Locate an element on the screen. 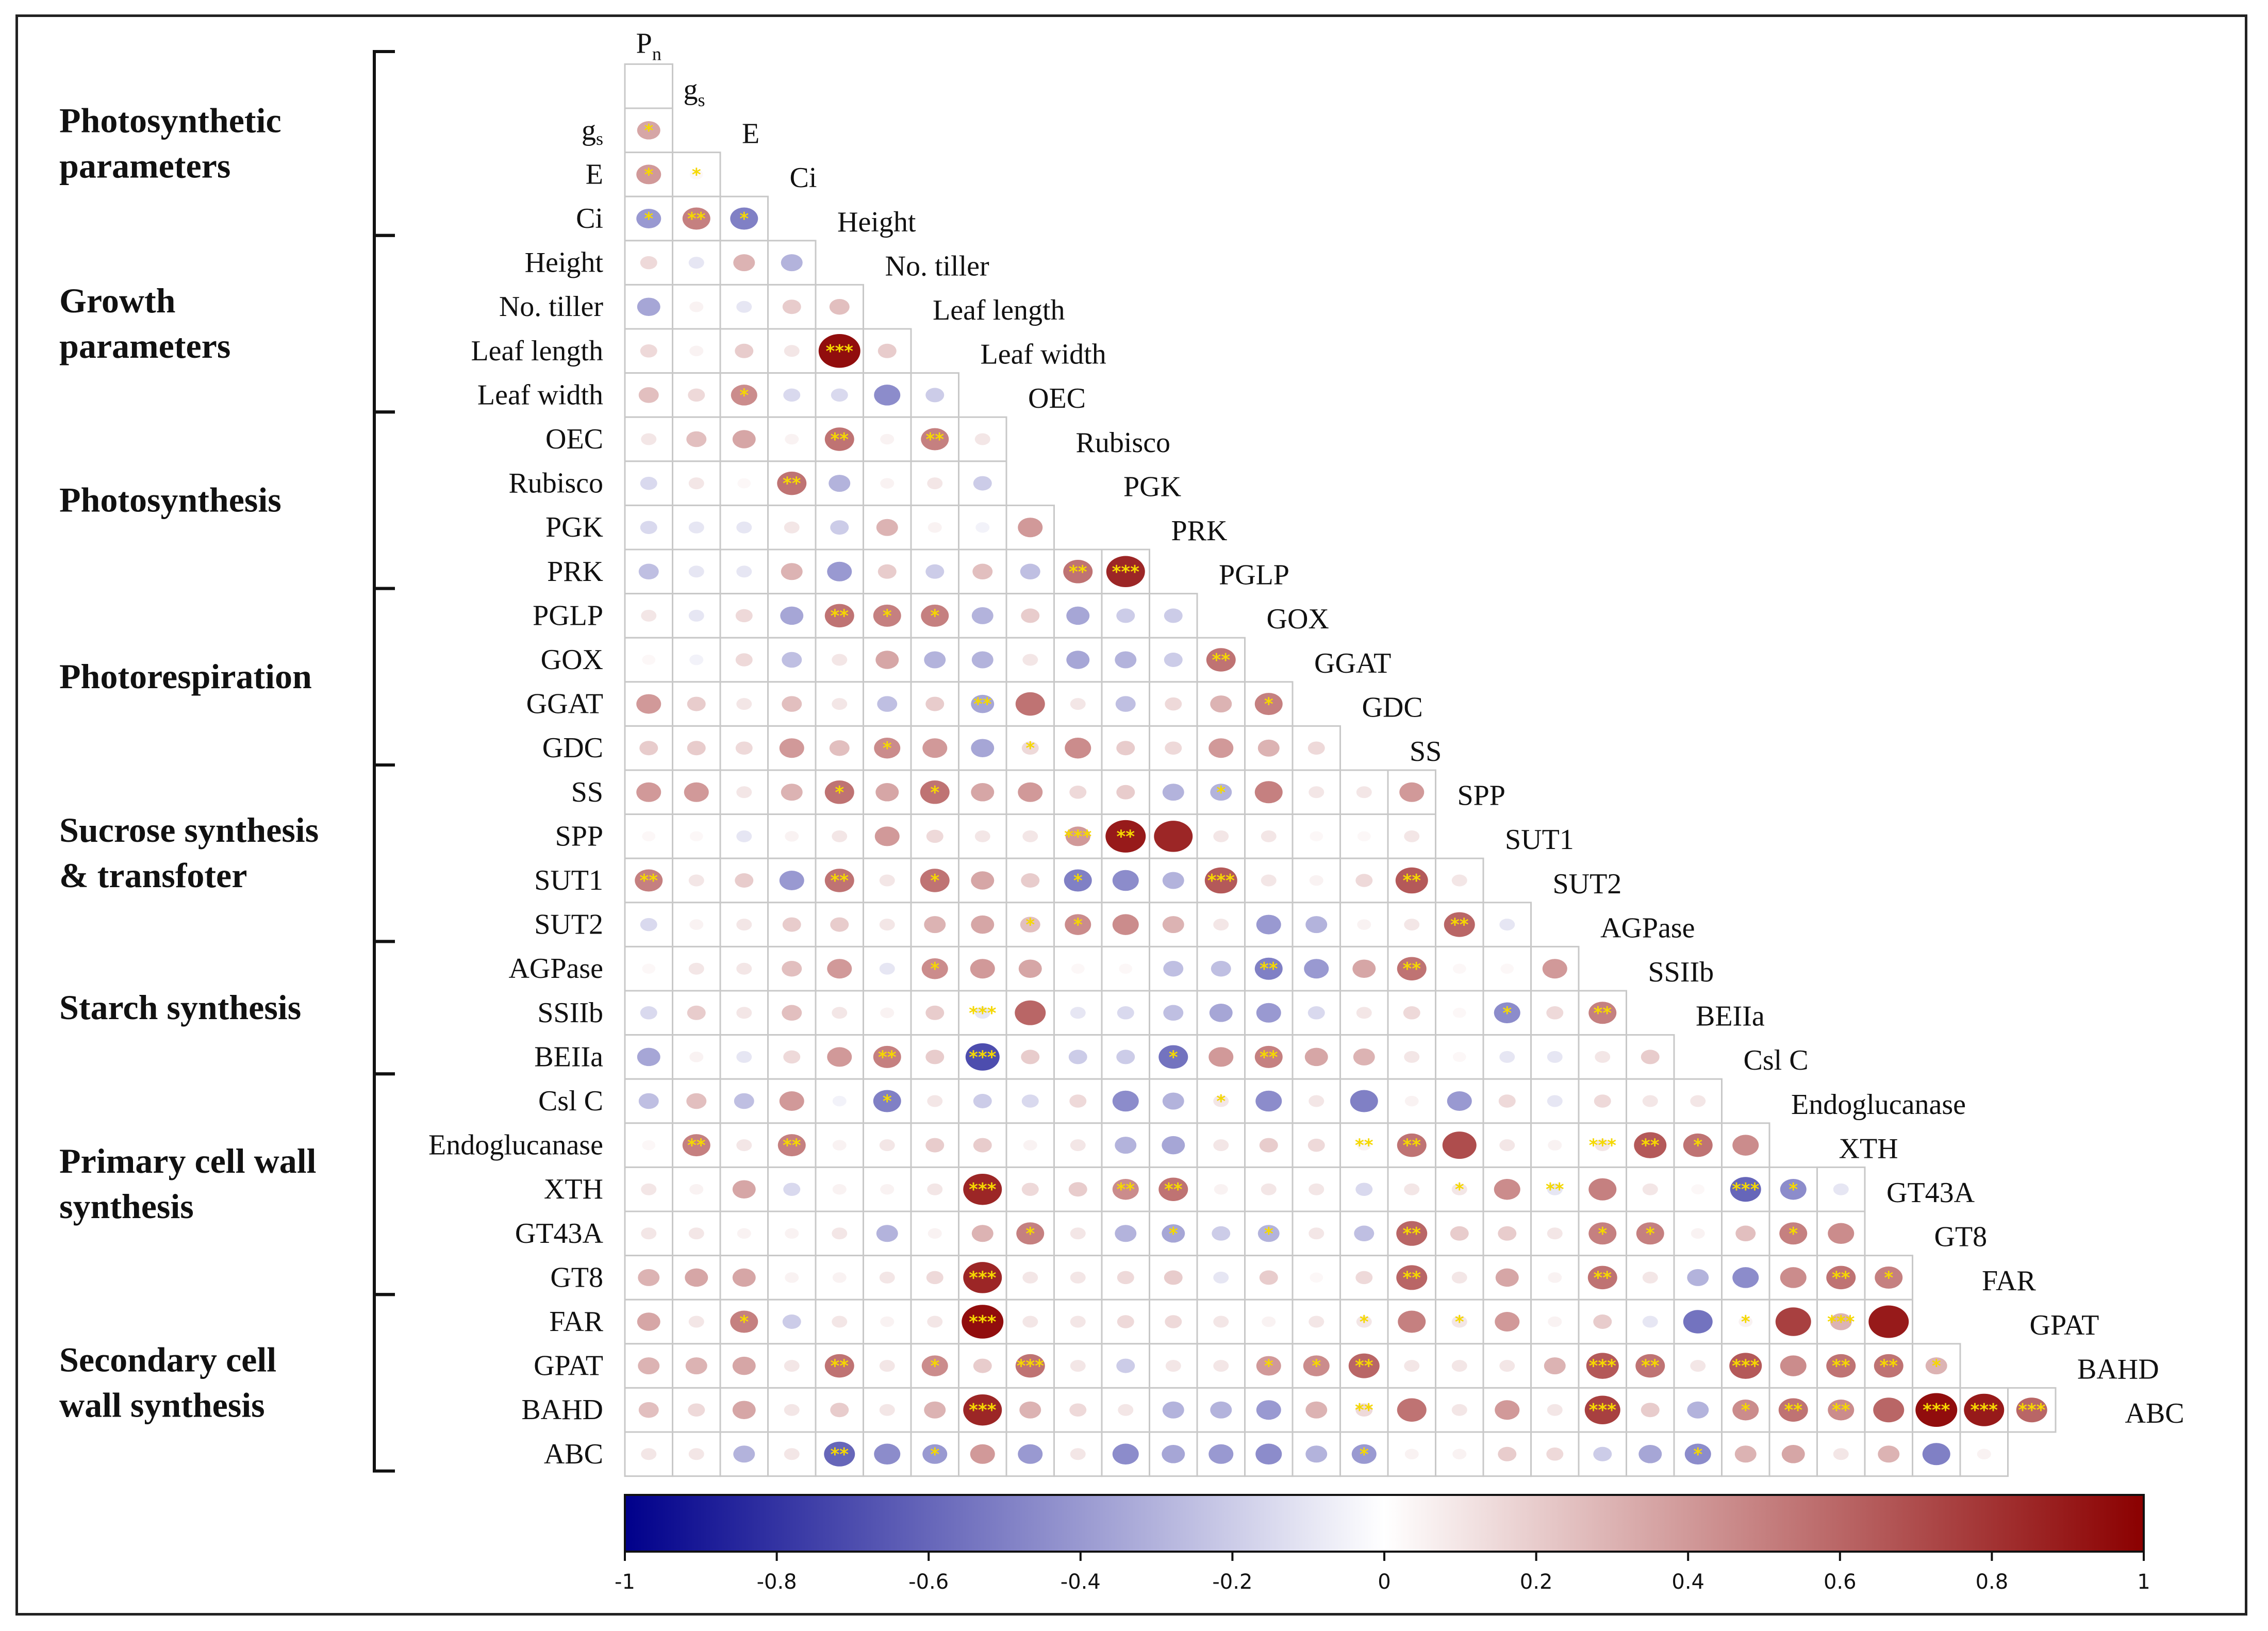 The height and width of the screenshot is (1631, 2268). diagonal-label: No. tiller is located at coordinates (937, 266).